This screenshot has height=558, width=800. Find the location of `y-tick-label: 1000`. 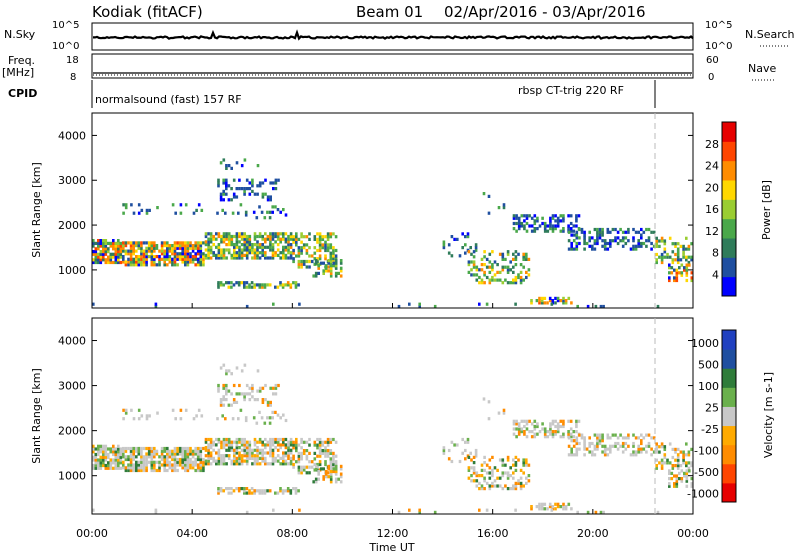

y-tick-label: 1000 is located at coordinates (72, 476).